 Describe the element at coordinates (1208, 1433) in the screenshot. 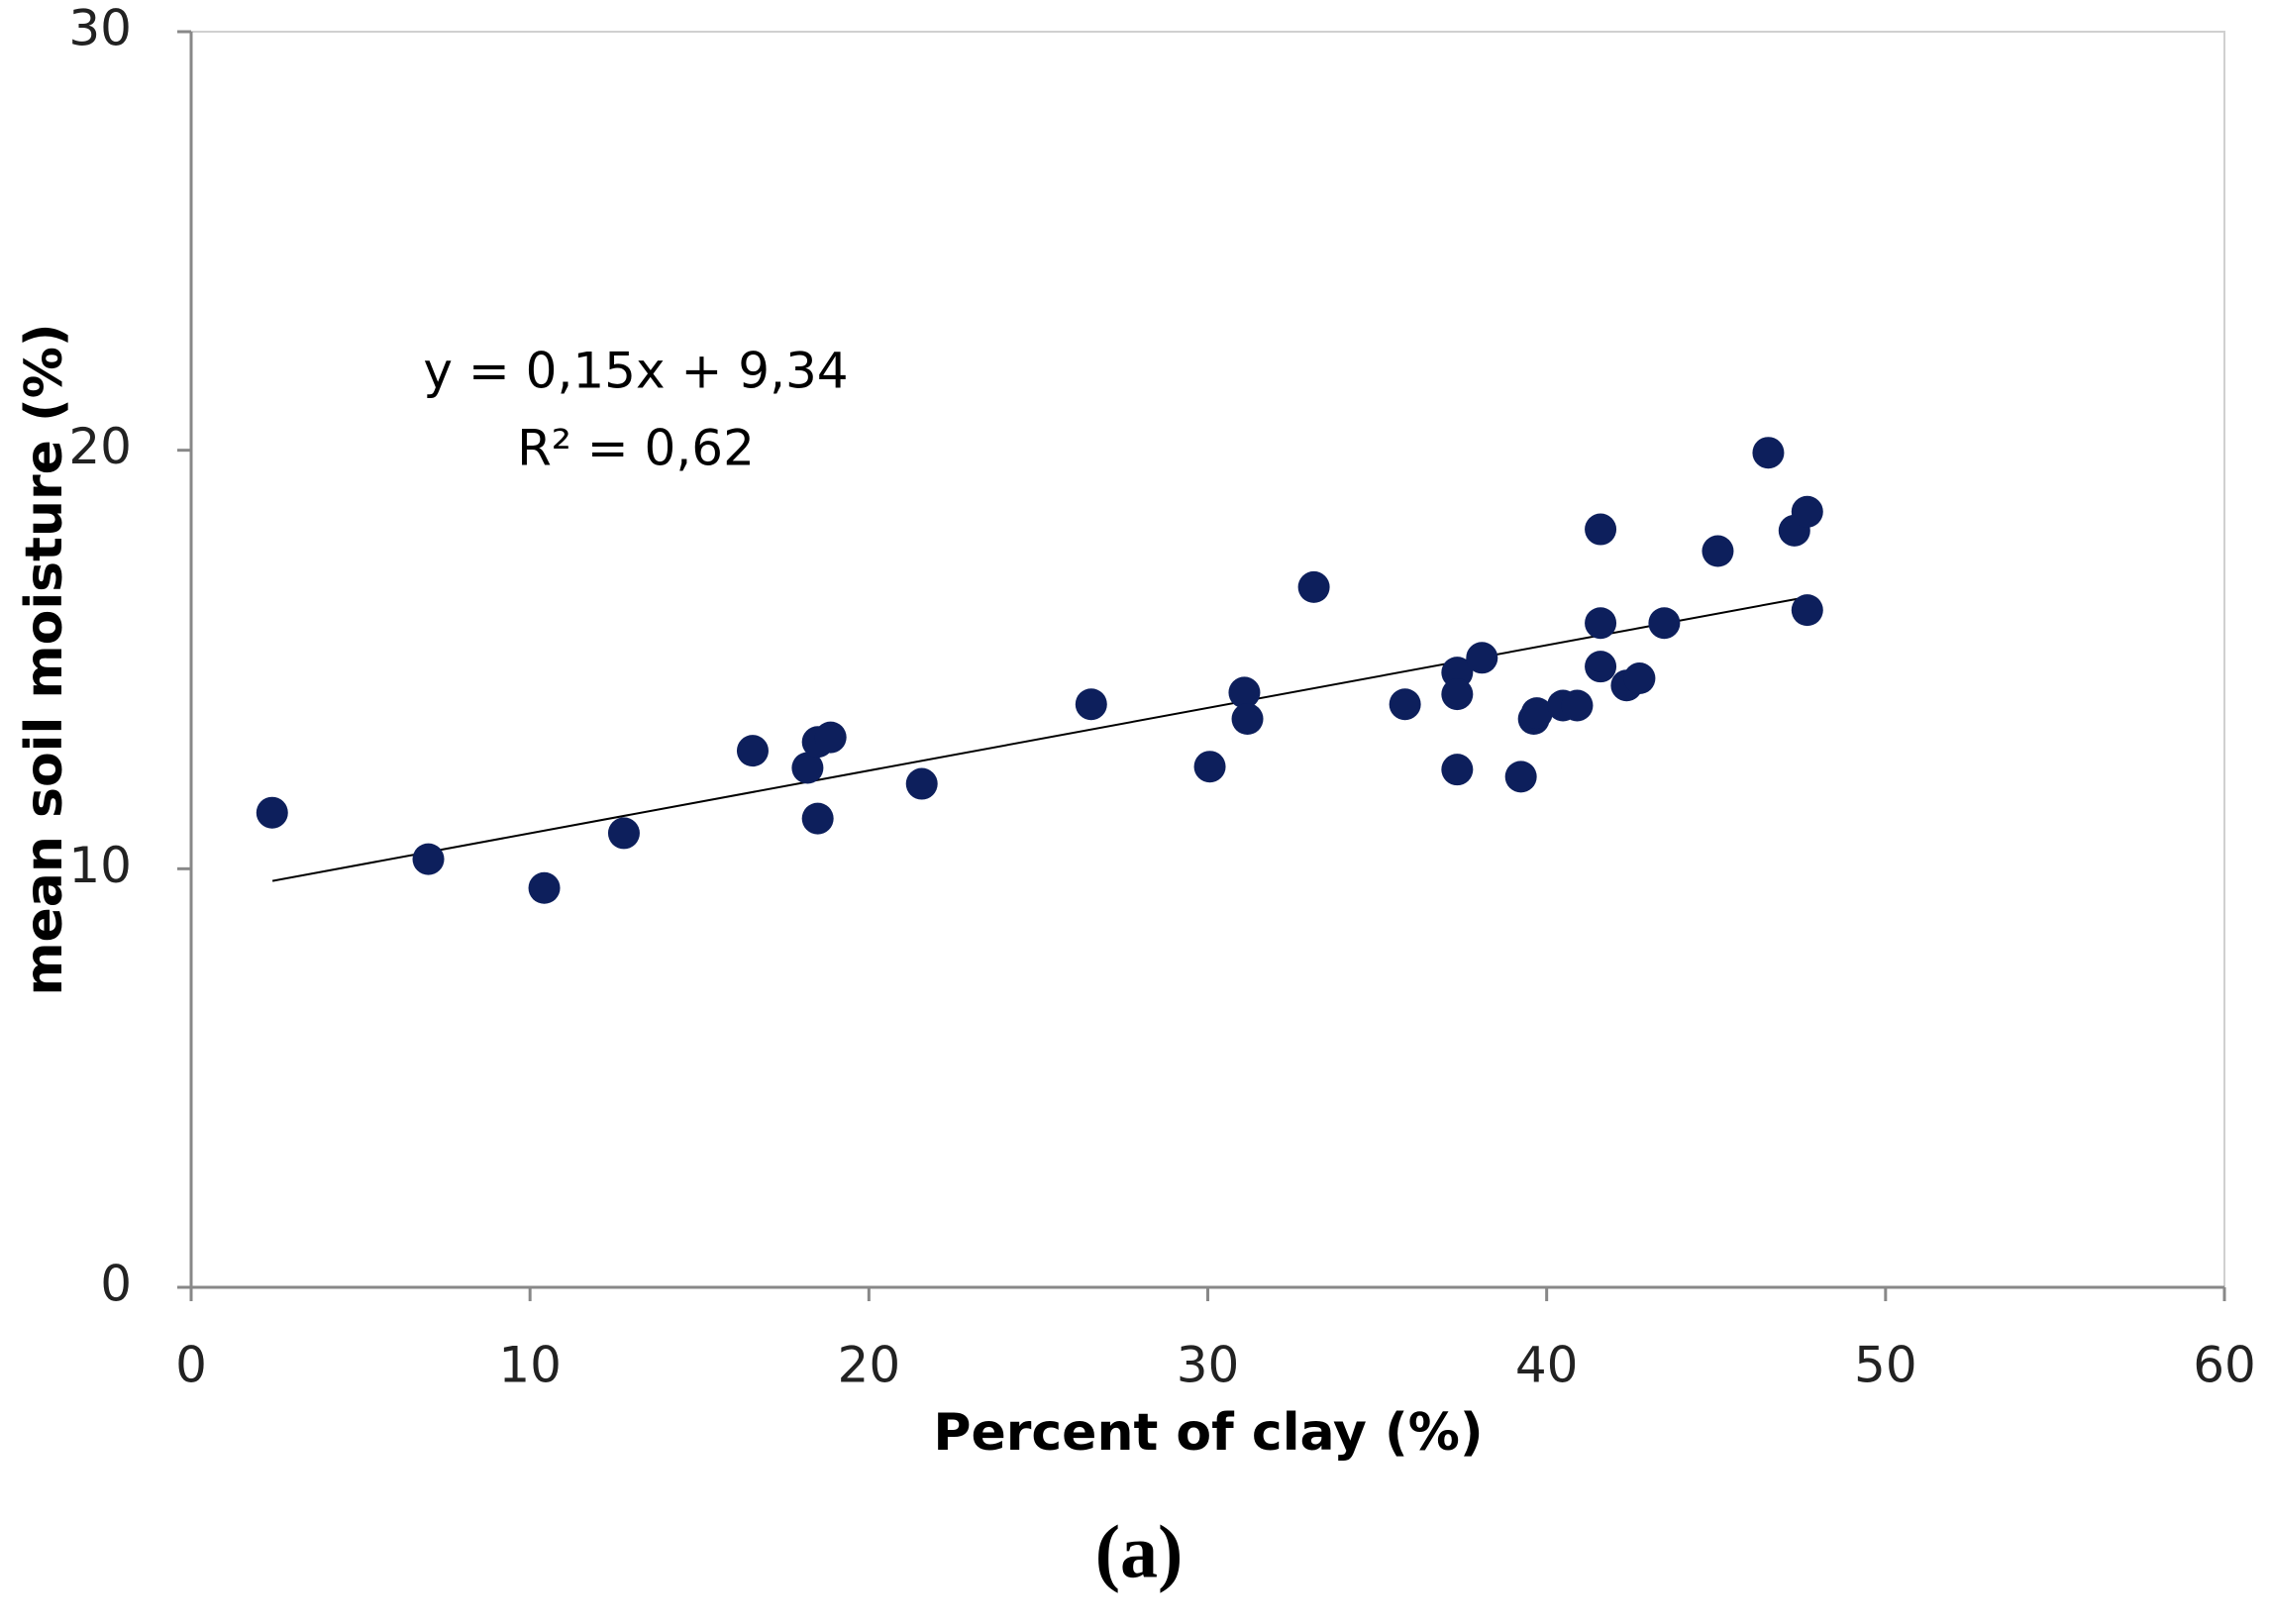

I see `x-axis-title: Percent of clay (%)` at that location.